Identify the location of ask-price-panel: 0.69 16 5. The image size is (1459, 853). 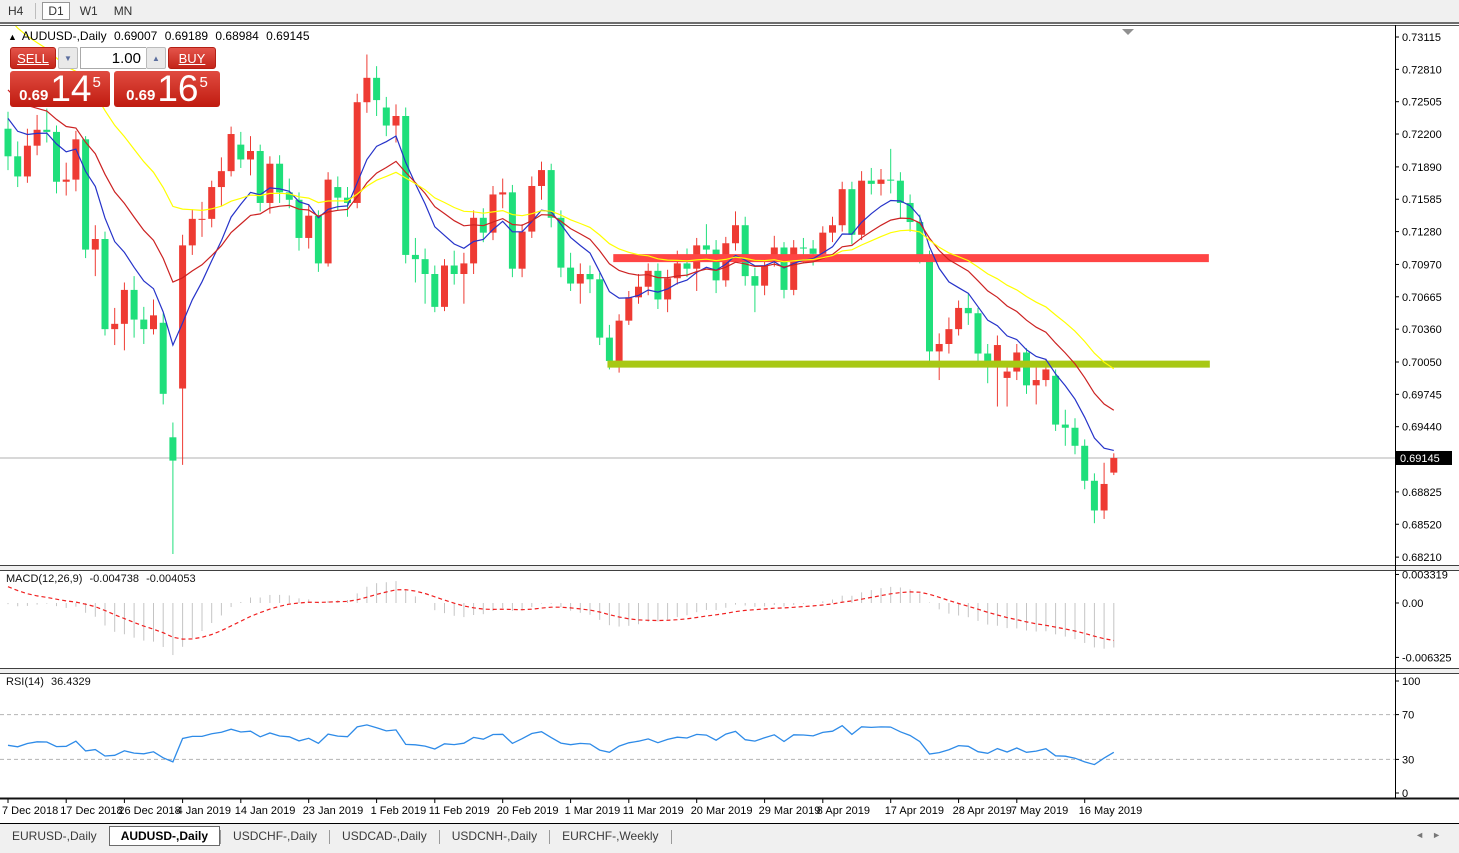
(167, 88).